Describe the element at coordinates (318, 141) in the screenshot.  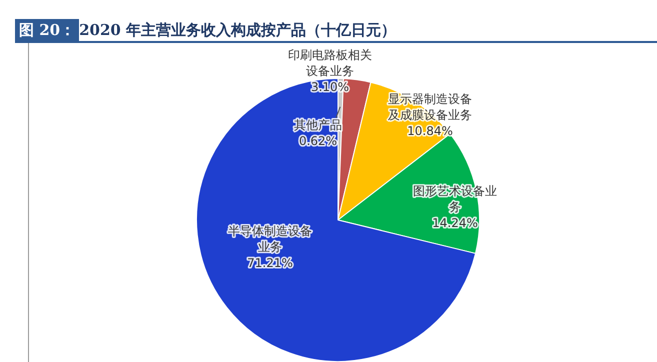
I see `data-label: 0.62%` at that location.